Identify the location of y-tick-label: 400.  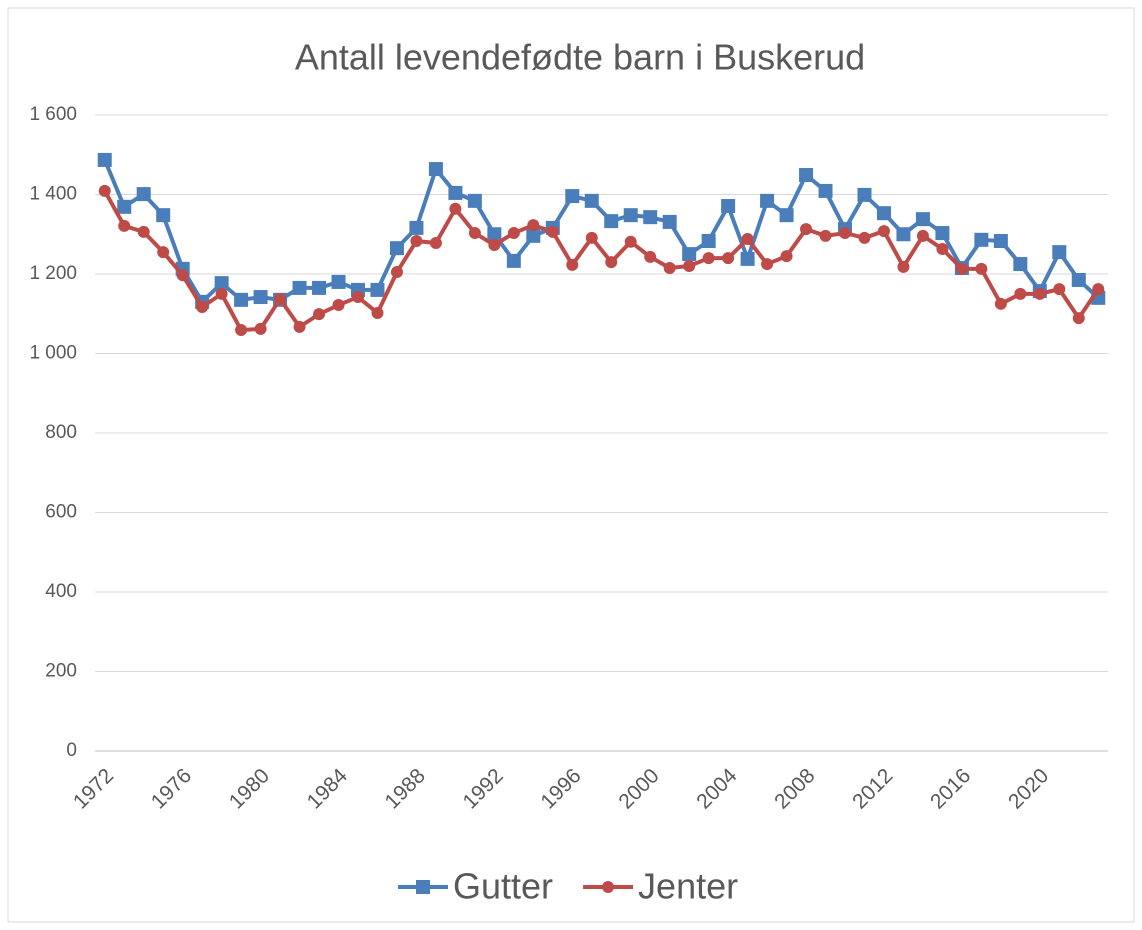
(61, 591).